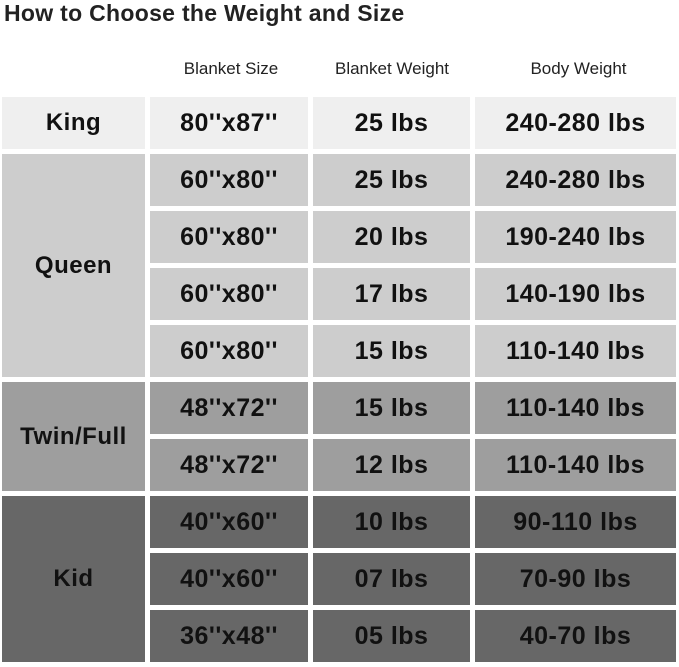 The width and height of the screenshot is (679, 667). What do you see at coordinates (575, 636) in the screenshot?
I see `body-weight-cell: 40-70 lbs` at bounding box center [575, 636].